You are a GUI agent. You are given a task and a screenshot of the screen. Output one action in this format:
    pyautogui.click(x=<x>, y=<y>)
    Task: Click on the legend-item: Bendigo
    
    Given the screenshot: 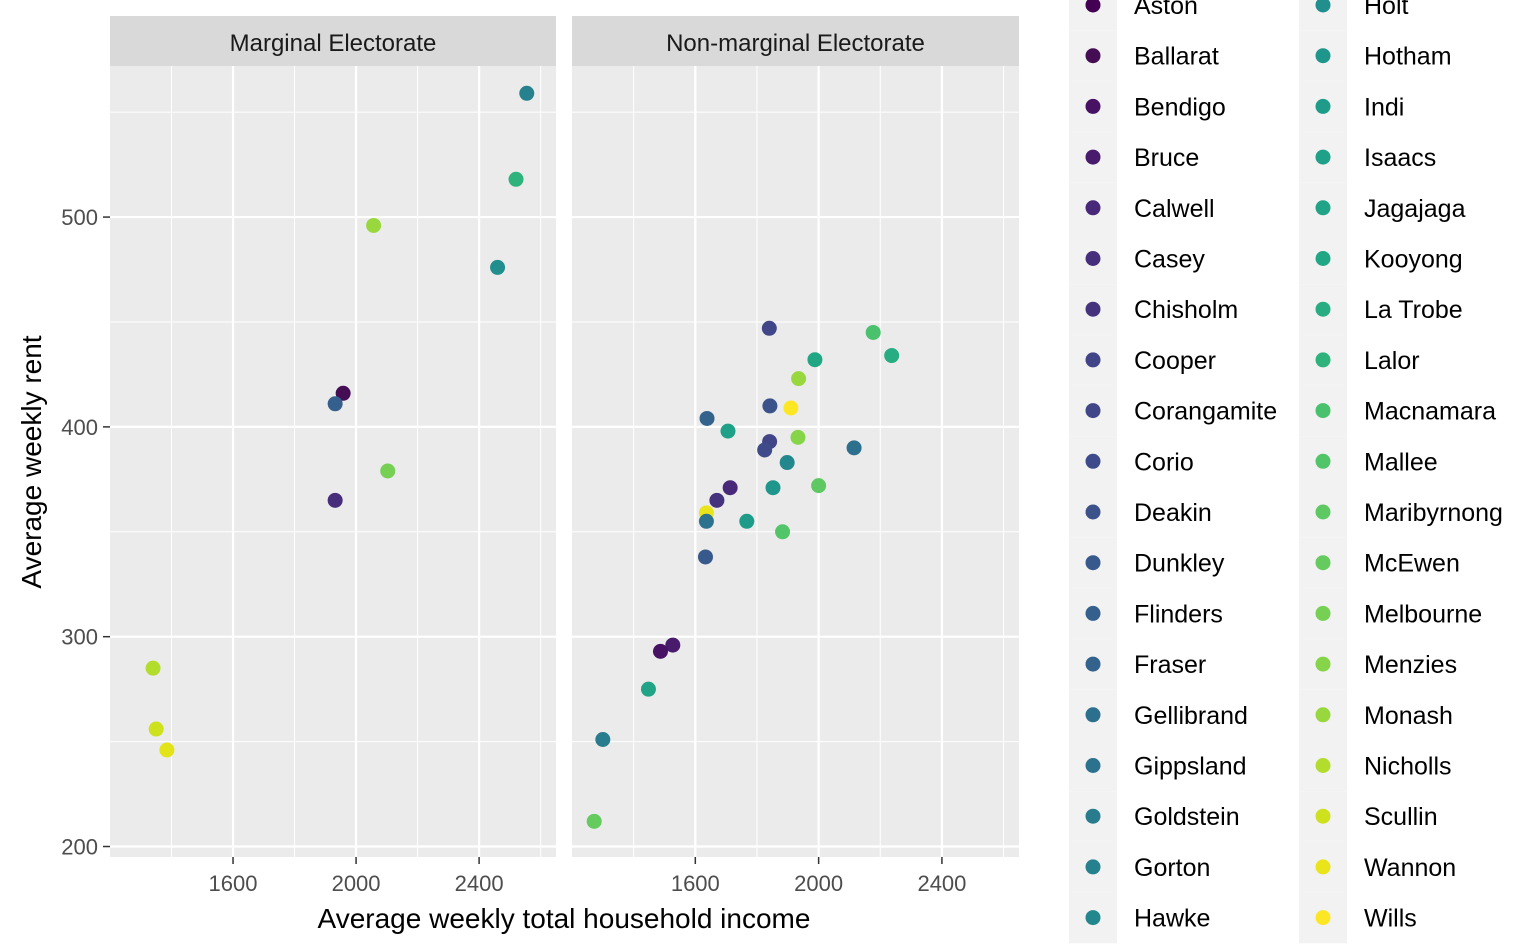 What is the action you would take?
    pyautogui.click(x=1147, y=107)
    